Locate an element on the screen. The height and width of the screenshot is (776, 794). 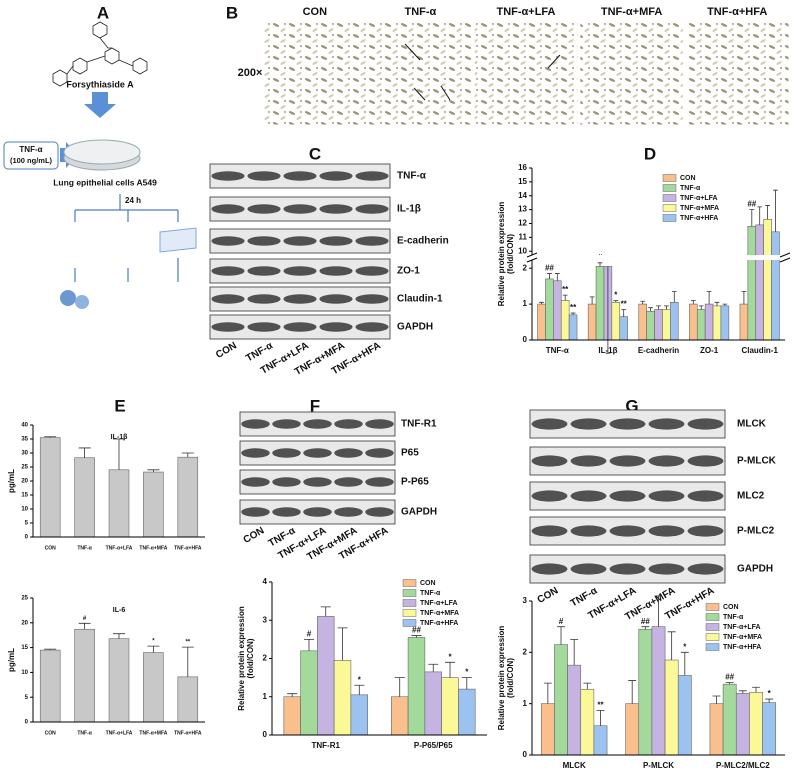
legend-label: TNF-α+LFA is located at coordinates (699, 198).